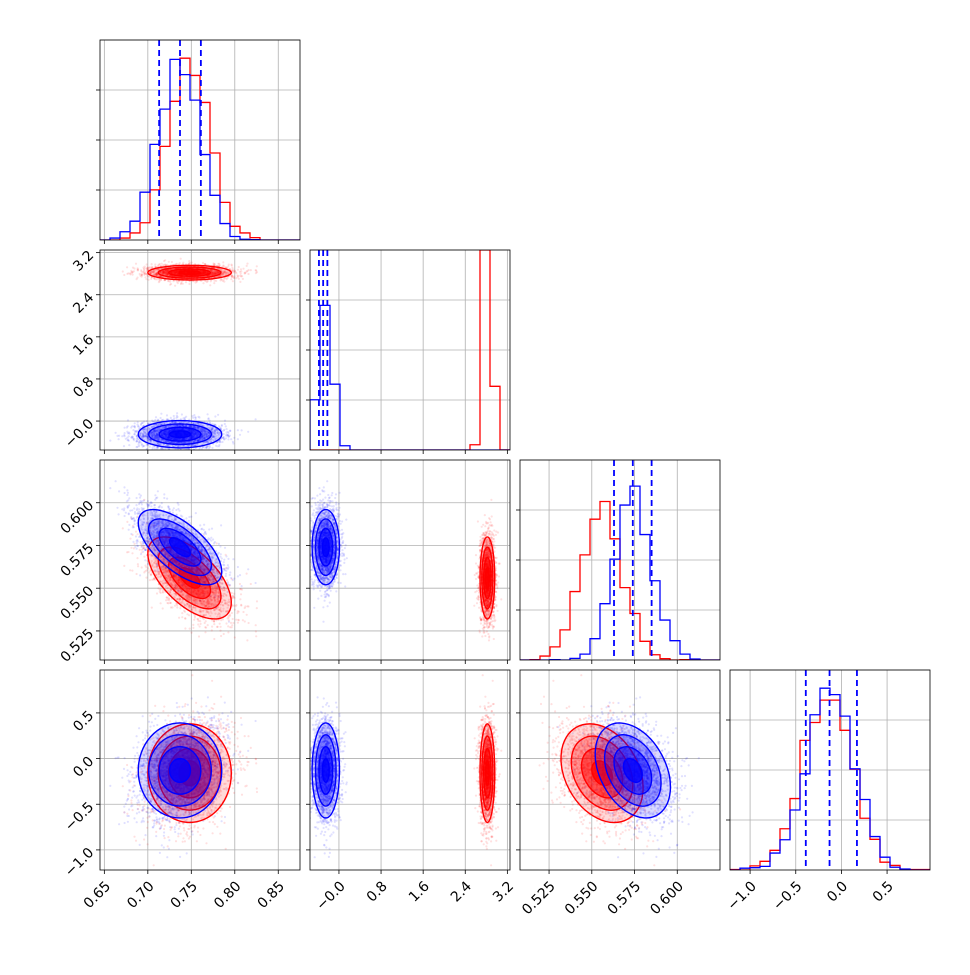  What do you see at coordinates (83, 387) in the screenshot?
I see `y-tick-label: 0.8` at bounding box center [83, 387].